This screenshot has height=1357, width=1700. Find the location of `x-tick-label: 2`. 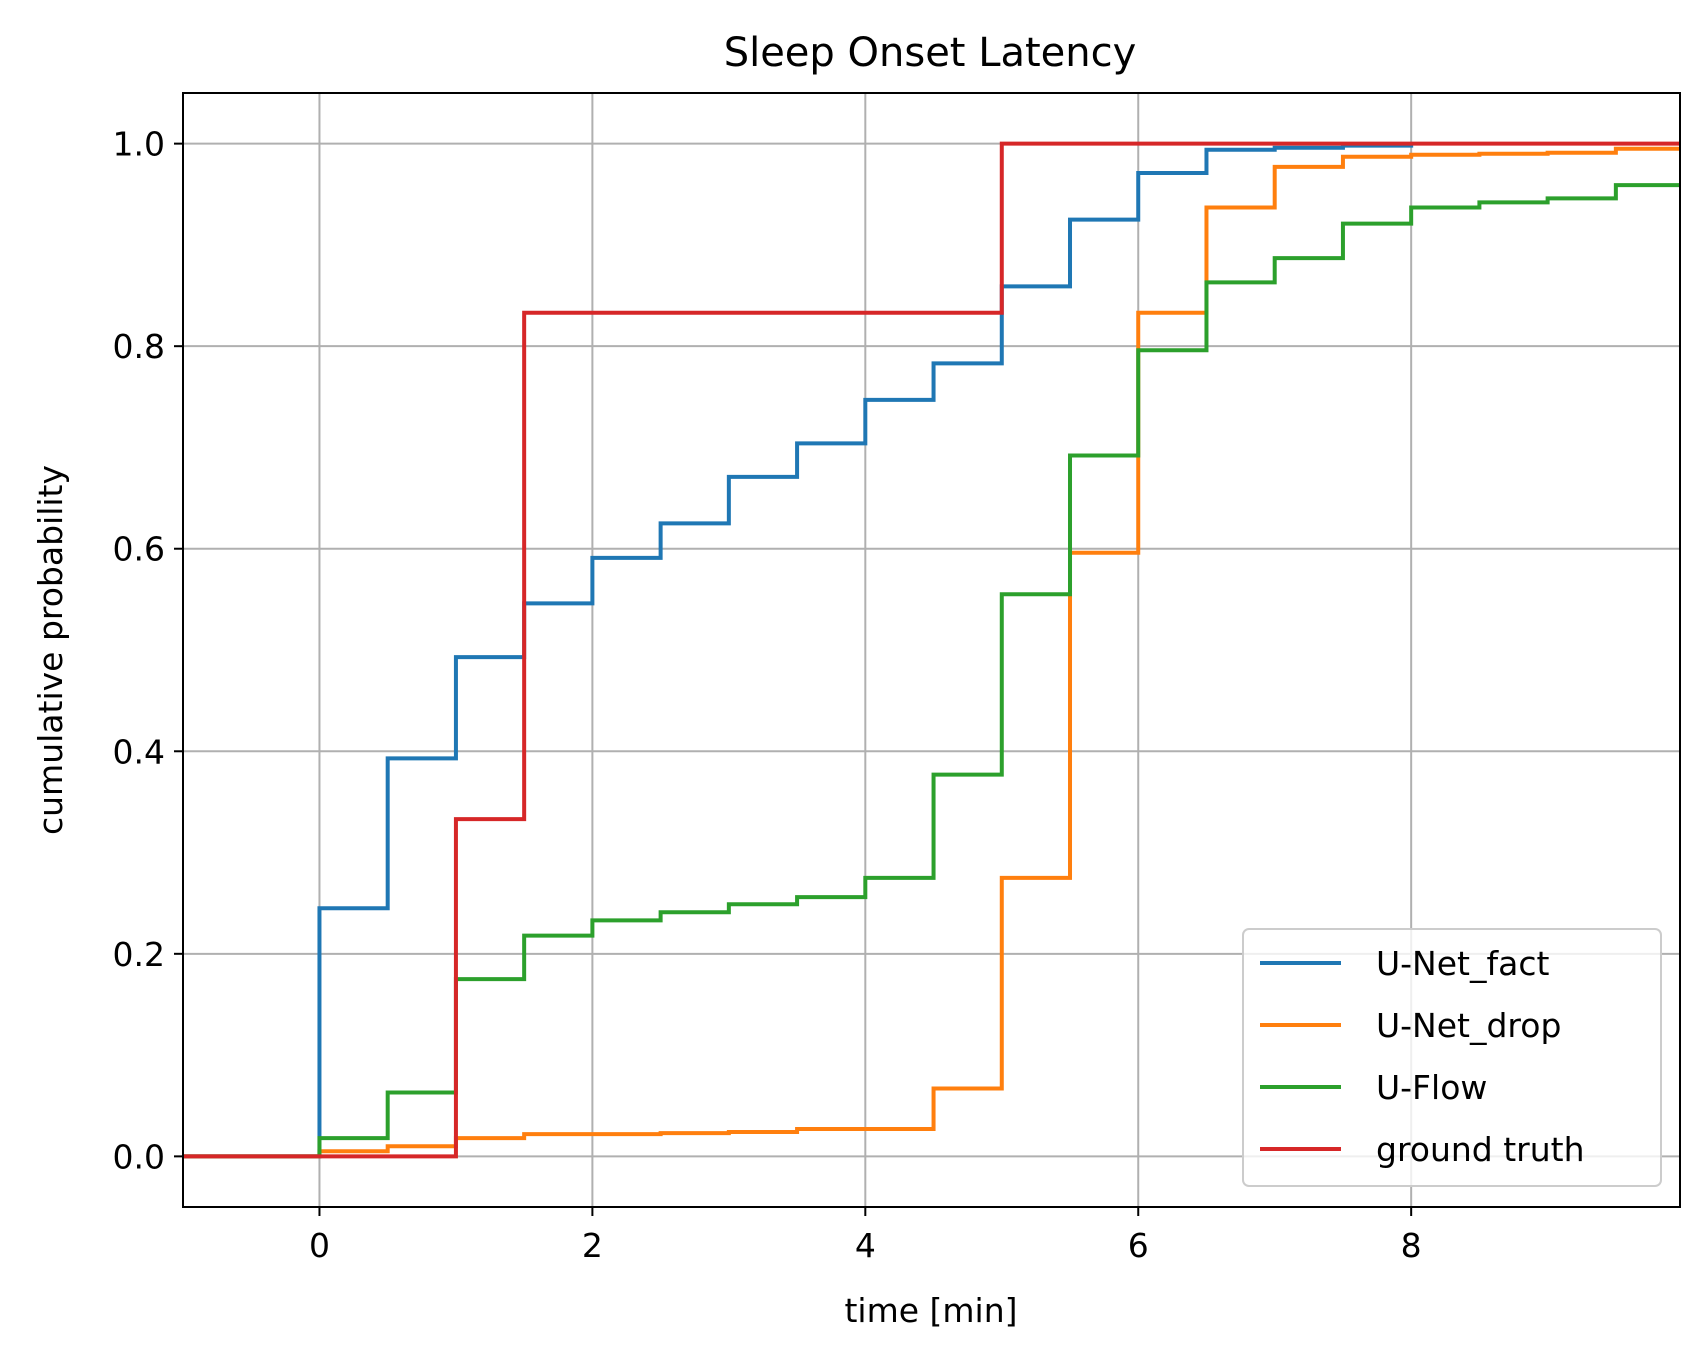

x-tick-label: 2 is located at coordinates (592, 1245).